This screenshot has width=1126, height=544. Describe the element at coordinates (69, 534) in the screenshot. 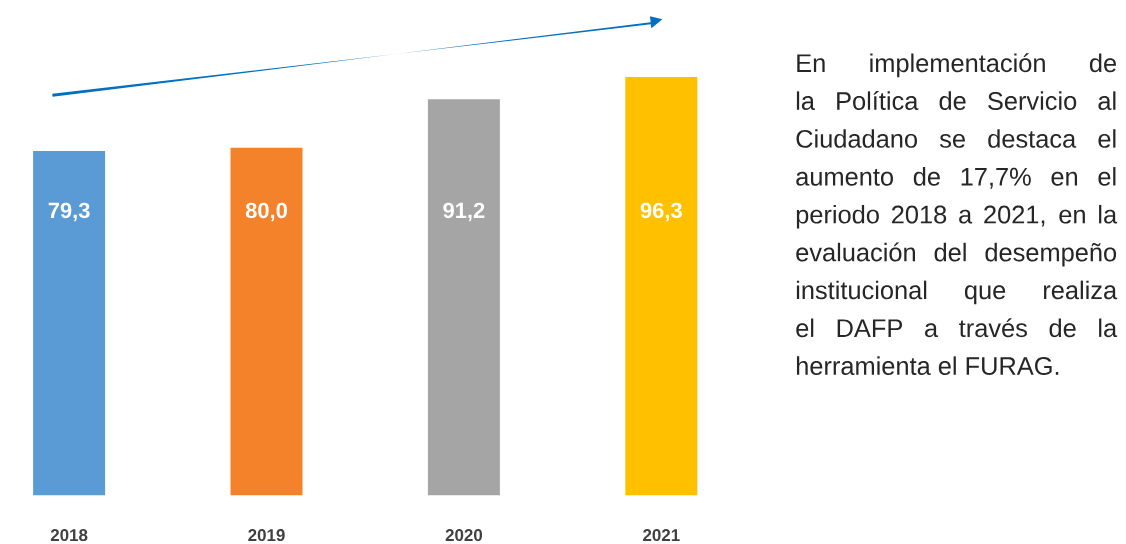

I see `x-tick-label: 2018` at that location.